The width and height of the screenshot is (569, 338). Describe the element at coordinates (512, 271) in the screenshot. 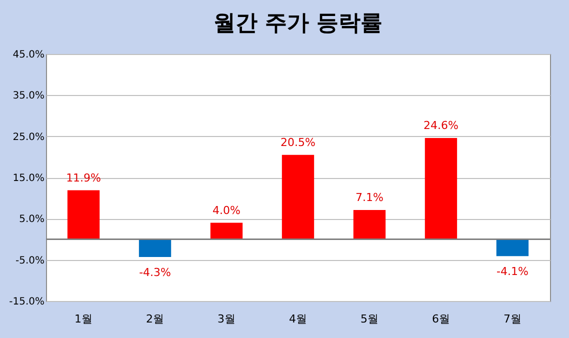

I see `data-label: -4.1%` at that location.